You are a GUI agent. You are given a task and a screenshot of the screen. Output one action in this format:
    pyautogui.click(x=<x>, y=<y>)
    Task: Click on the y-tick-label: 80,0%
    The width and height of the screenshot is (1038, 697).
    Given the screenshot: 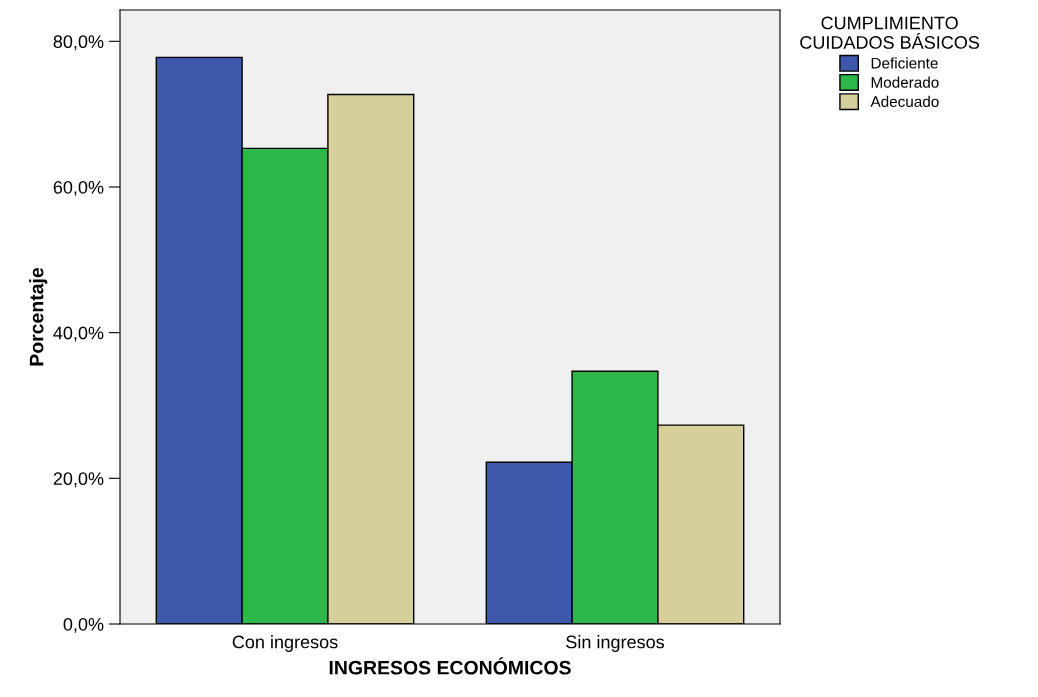 What is the action you would take?
    pyautogui.click(x=78, y=43)
    